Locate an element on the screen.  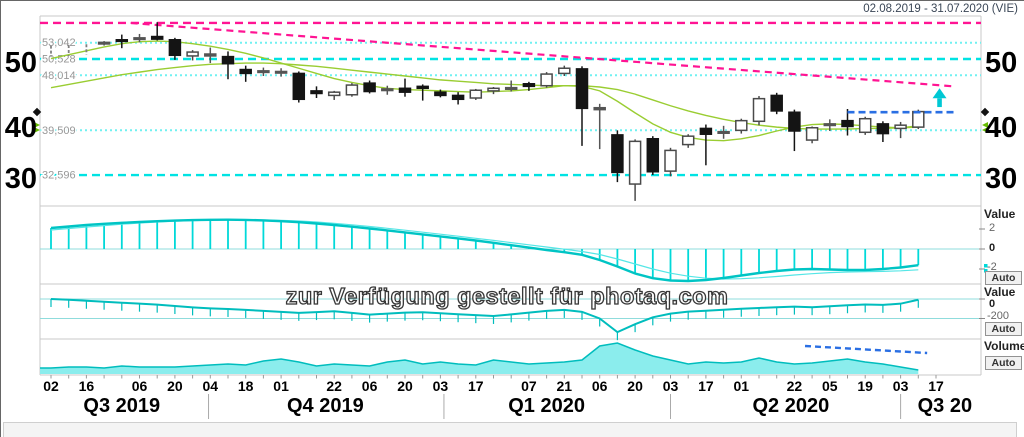
quarter-label: Q3 2019 is located at coordinates (122, 406).